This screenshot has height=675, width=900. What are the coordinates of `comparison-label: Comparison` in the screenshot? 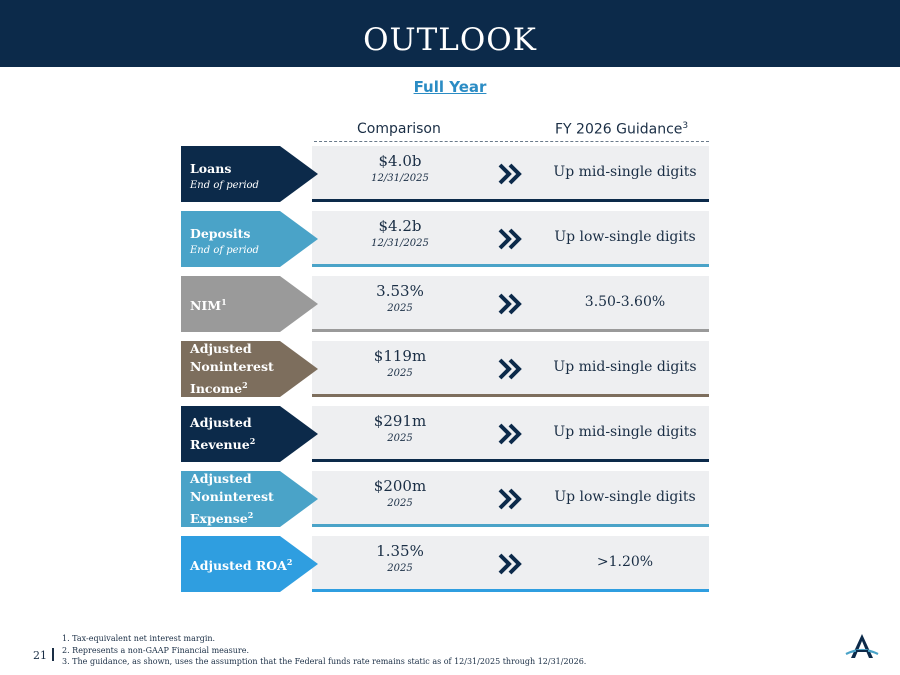 It's located at (399, 129).